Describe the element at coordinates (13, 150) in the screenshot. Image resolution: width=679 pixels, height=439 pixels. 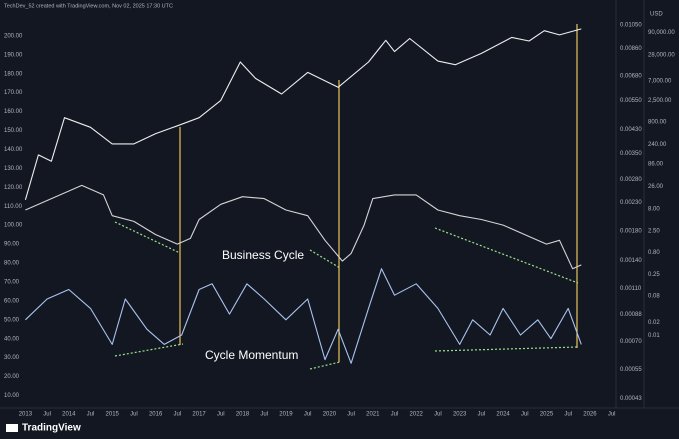
I see `y-tick-label: 140.00` at that location.